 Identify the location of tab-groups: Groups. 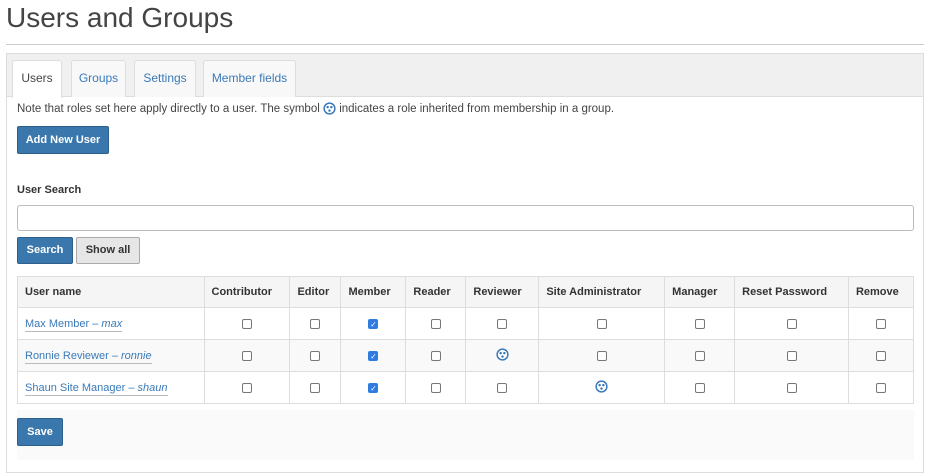
(98, 78).